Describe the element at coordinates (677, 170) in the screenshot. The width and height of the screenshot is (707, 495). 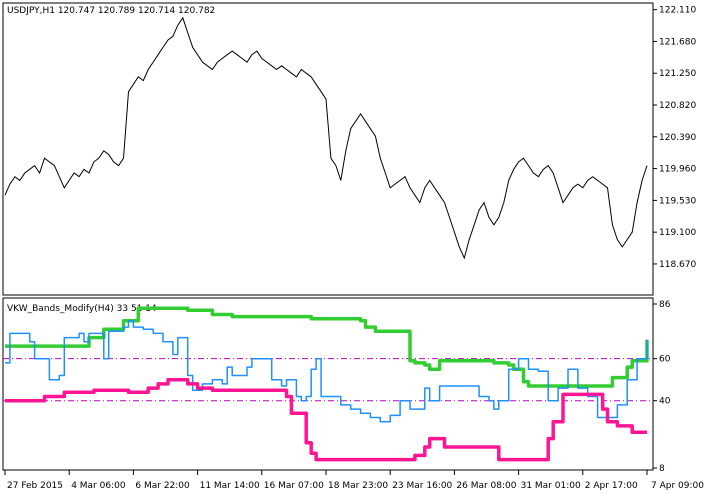
I see `price-tick-label: 119.960` at that location.